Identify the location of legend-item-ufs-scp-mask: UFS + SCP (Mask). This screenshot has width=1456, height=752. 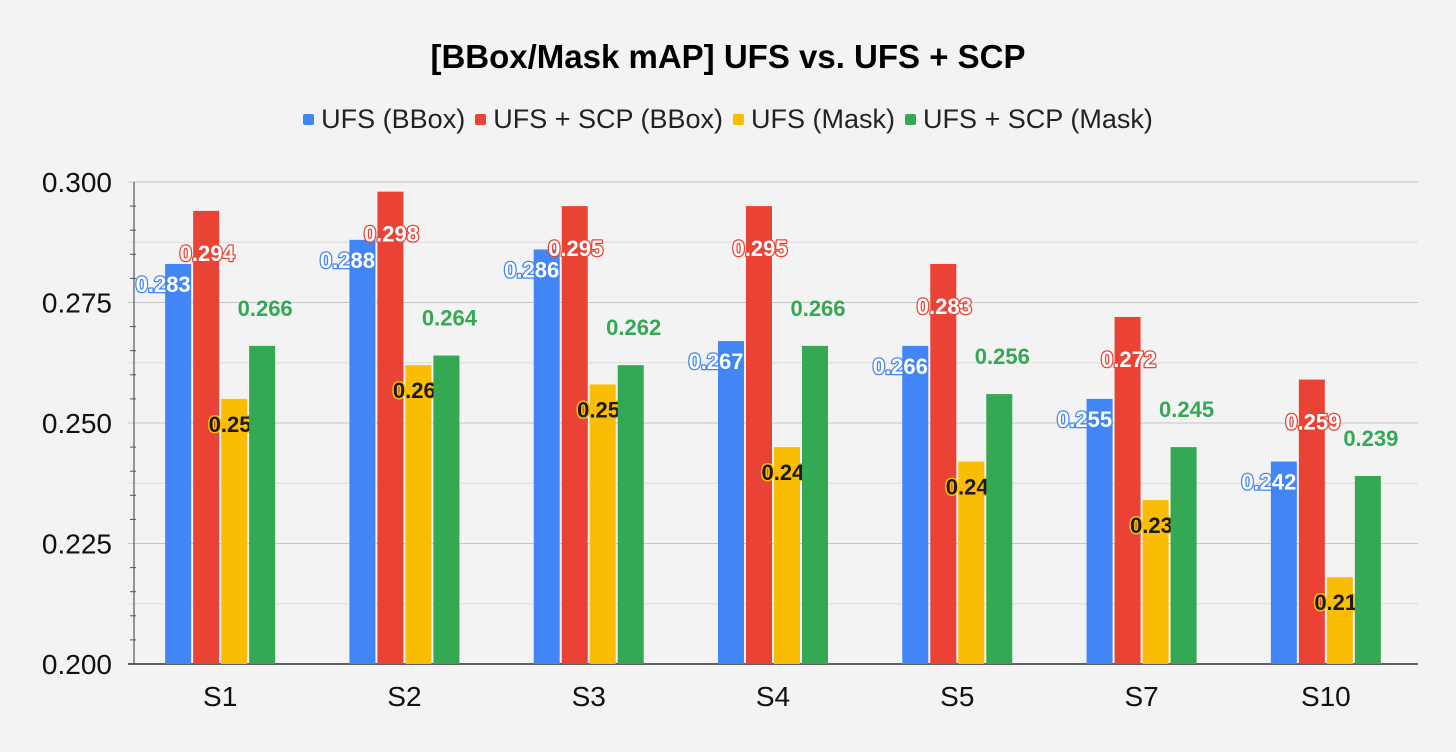
(1029, 119).